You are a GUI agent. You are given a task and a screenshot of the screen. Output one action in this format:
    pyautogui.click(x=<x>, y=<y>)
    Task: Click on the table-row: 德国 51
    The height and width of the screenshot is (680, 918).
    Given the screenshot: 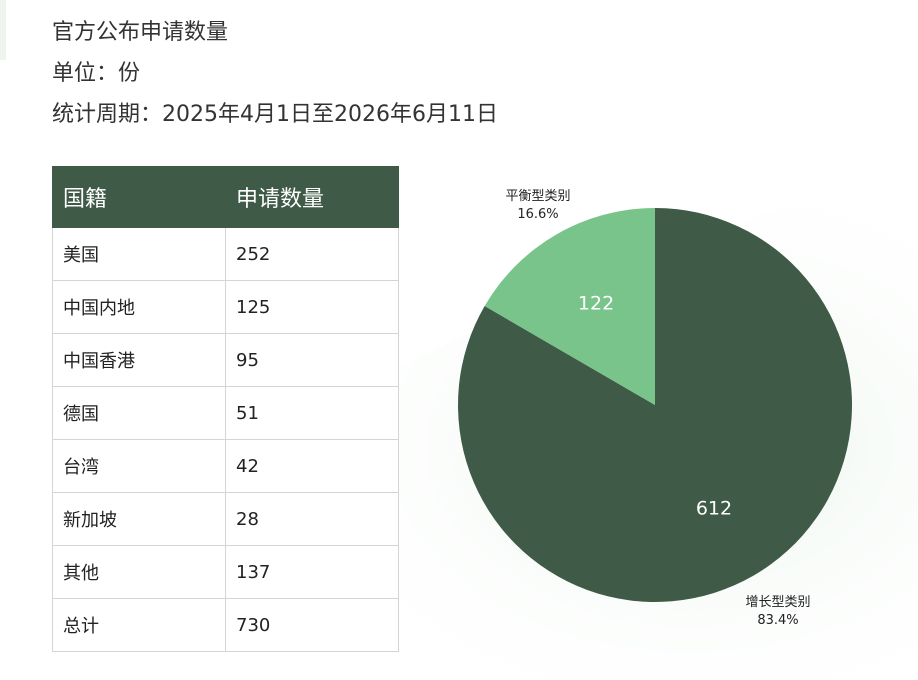 What is the action you would take?
    pyautogui.click(x=225, y=413)
    